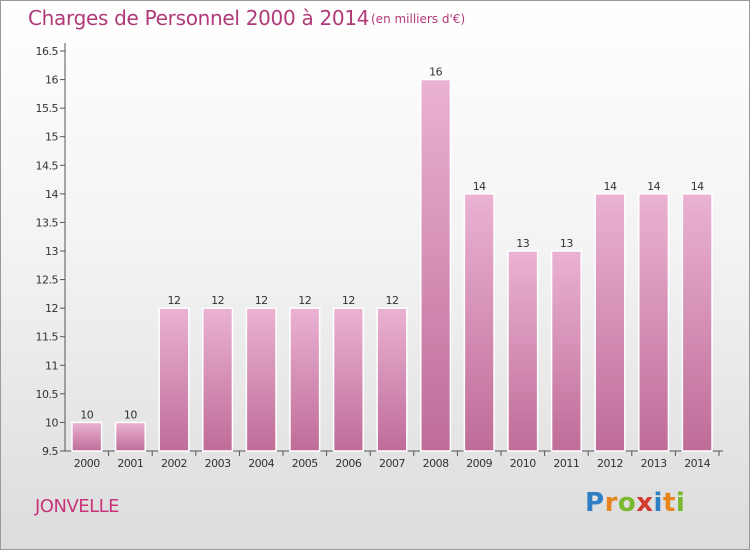 This screenshot has width=750, height=550. Describe the element at coordinates (47, 337) in the screenshot. I see `y-tick-label: 11.5` at that location.